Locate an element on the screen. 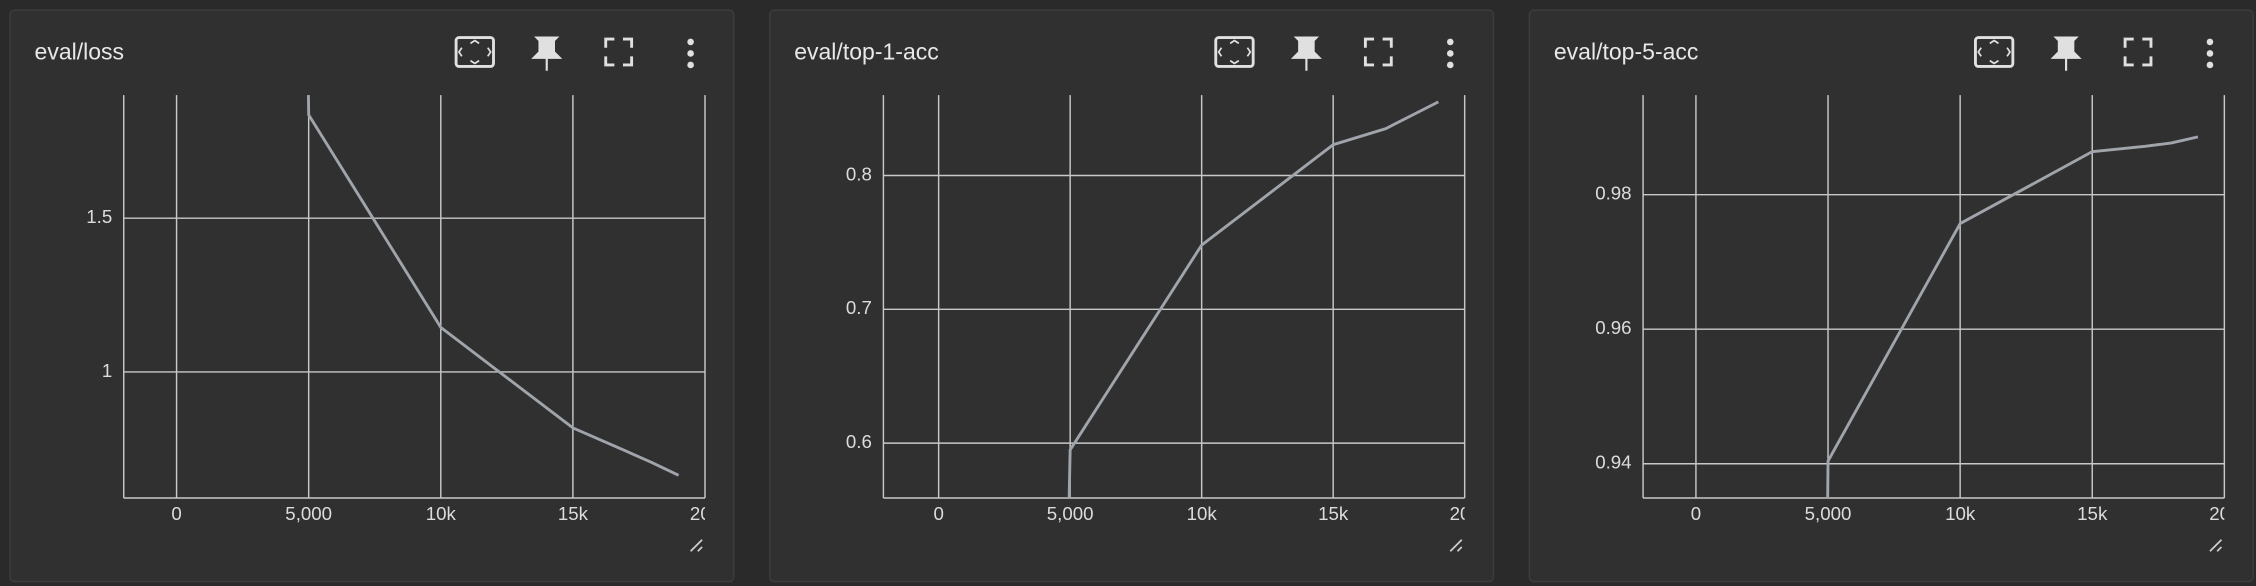  y-tick-label: 0.8 is located at coordinates (859, 173).